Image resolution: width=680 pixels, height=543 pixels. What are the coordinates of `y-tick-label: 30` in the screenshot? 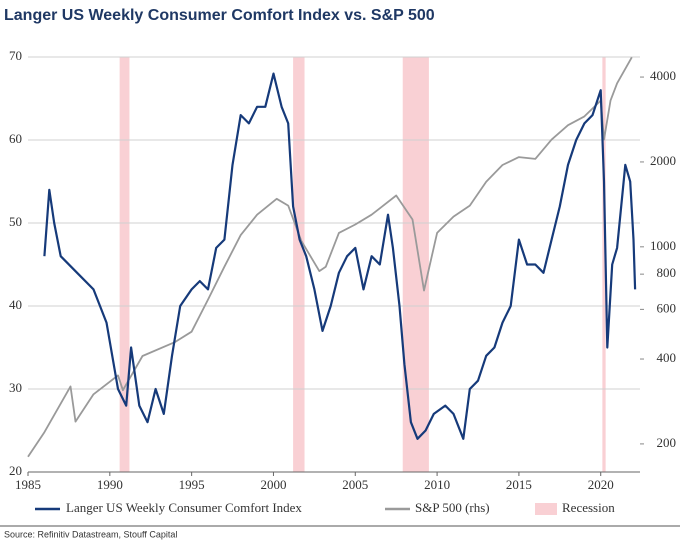 It's located at (15, 387).